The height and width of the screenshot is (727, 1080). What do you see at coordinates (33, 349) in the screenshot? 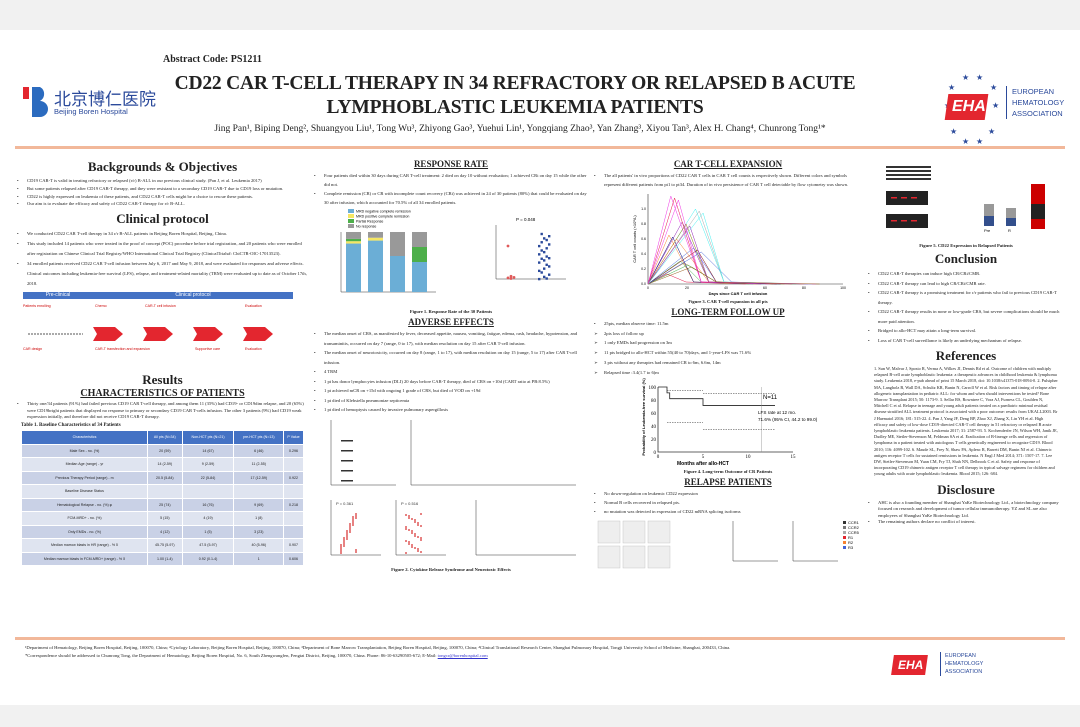
I see `diagram-label: CAR design` at bounding box center [33, 349].